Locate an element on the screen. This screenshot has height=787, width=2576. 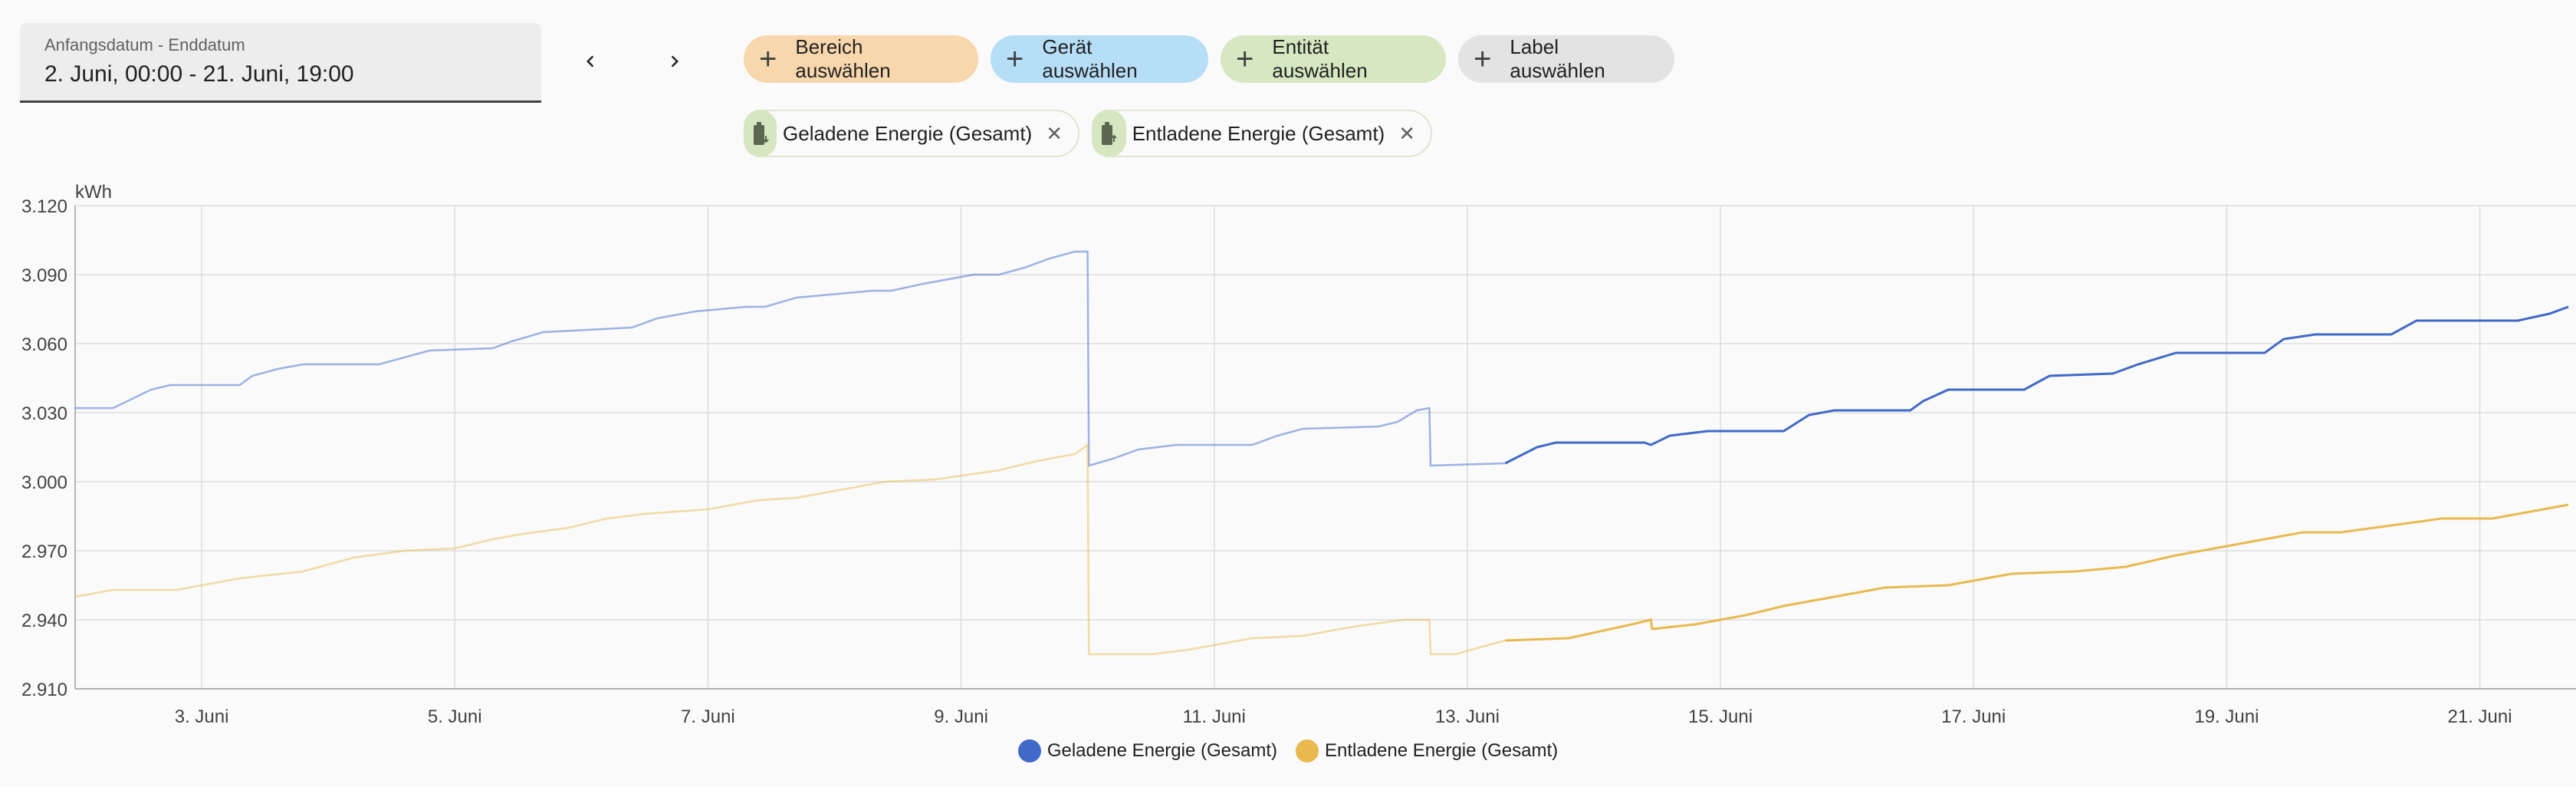
x-tick-label: 9. Juni is located at coordinates (961, 716).